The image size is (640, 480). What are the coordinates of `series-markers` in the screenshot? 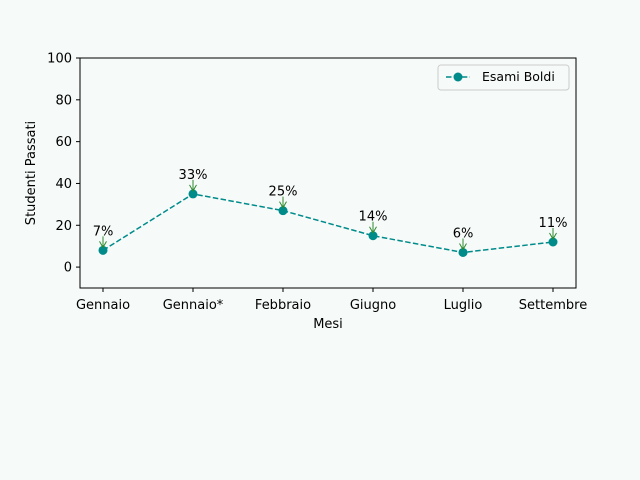 It's located at (328, 223).